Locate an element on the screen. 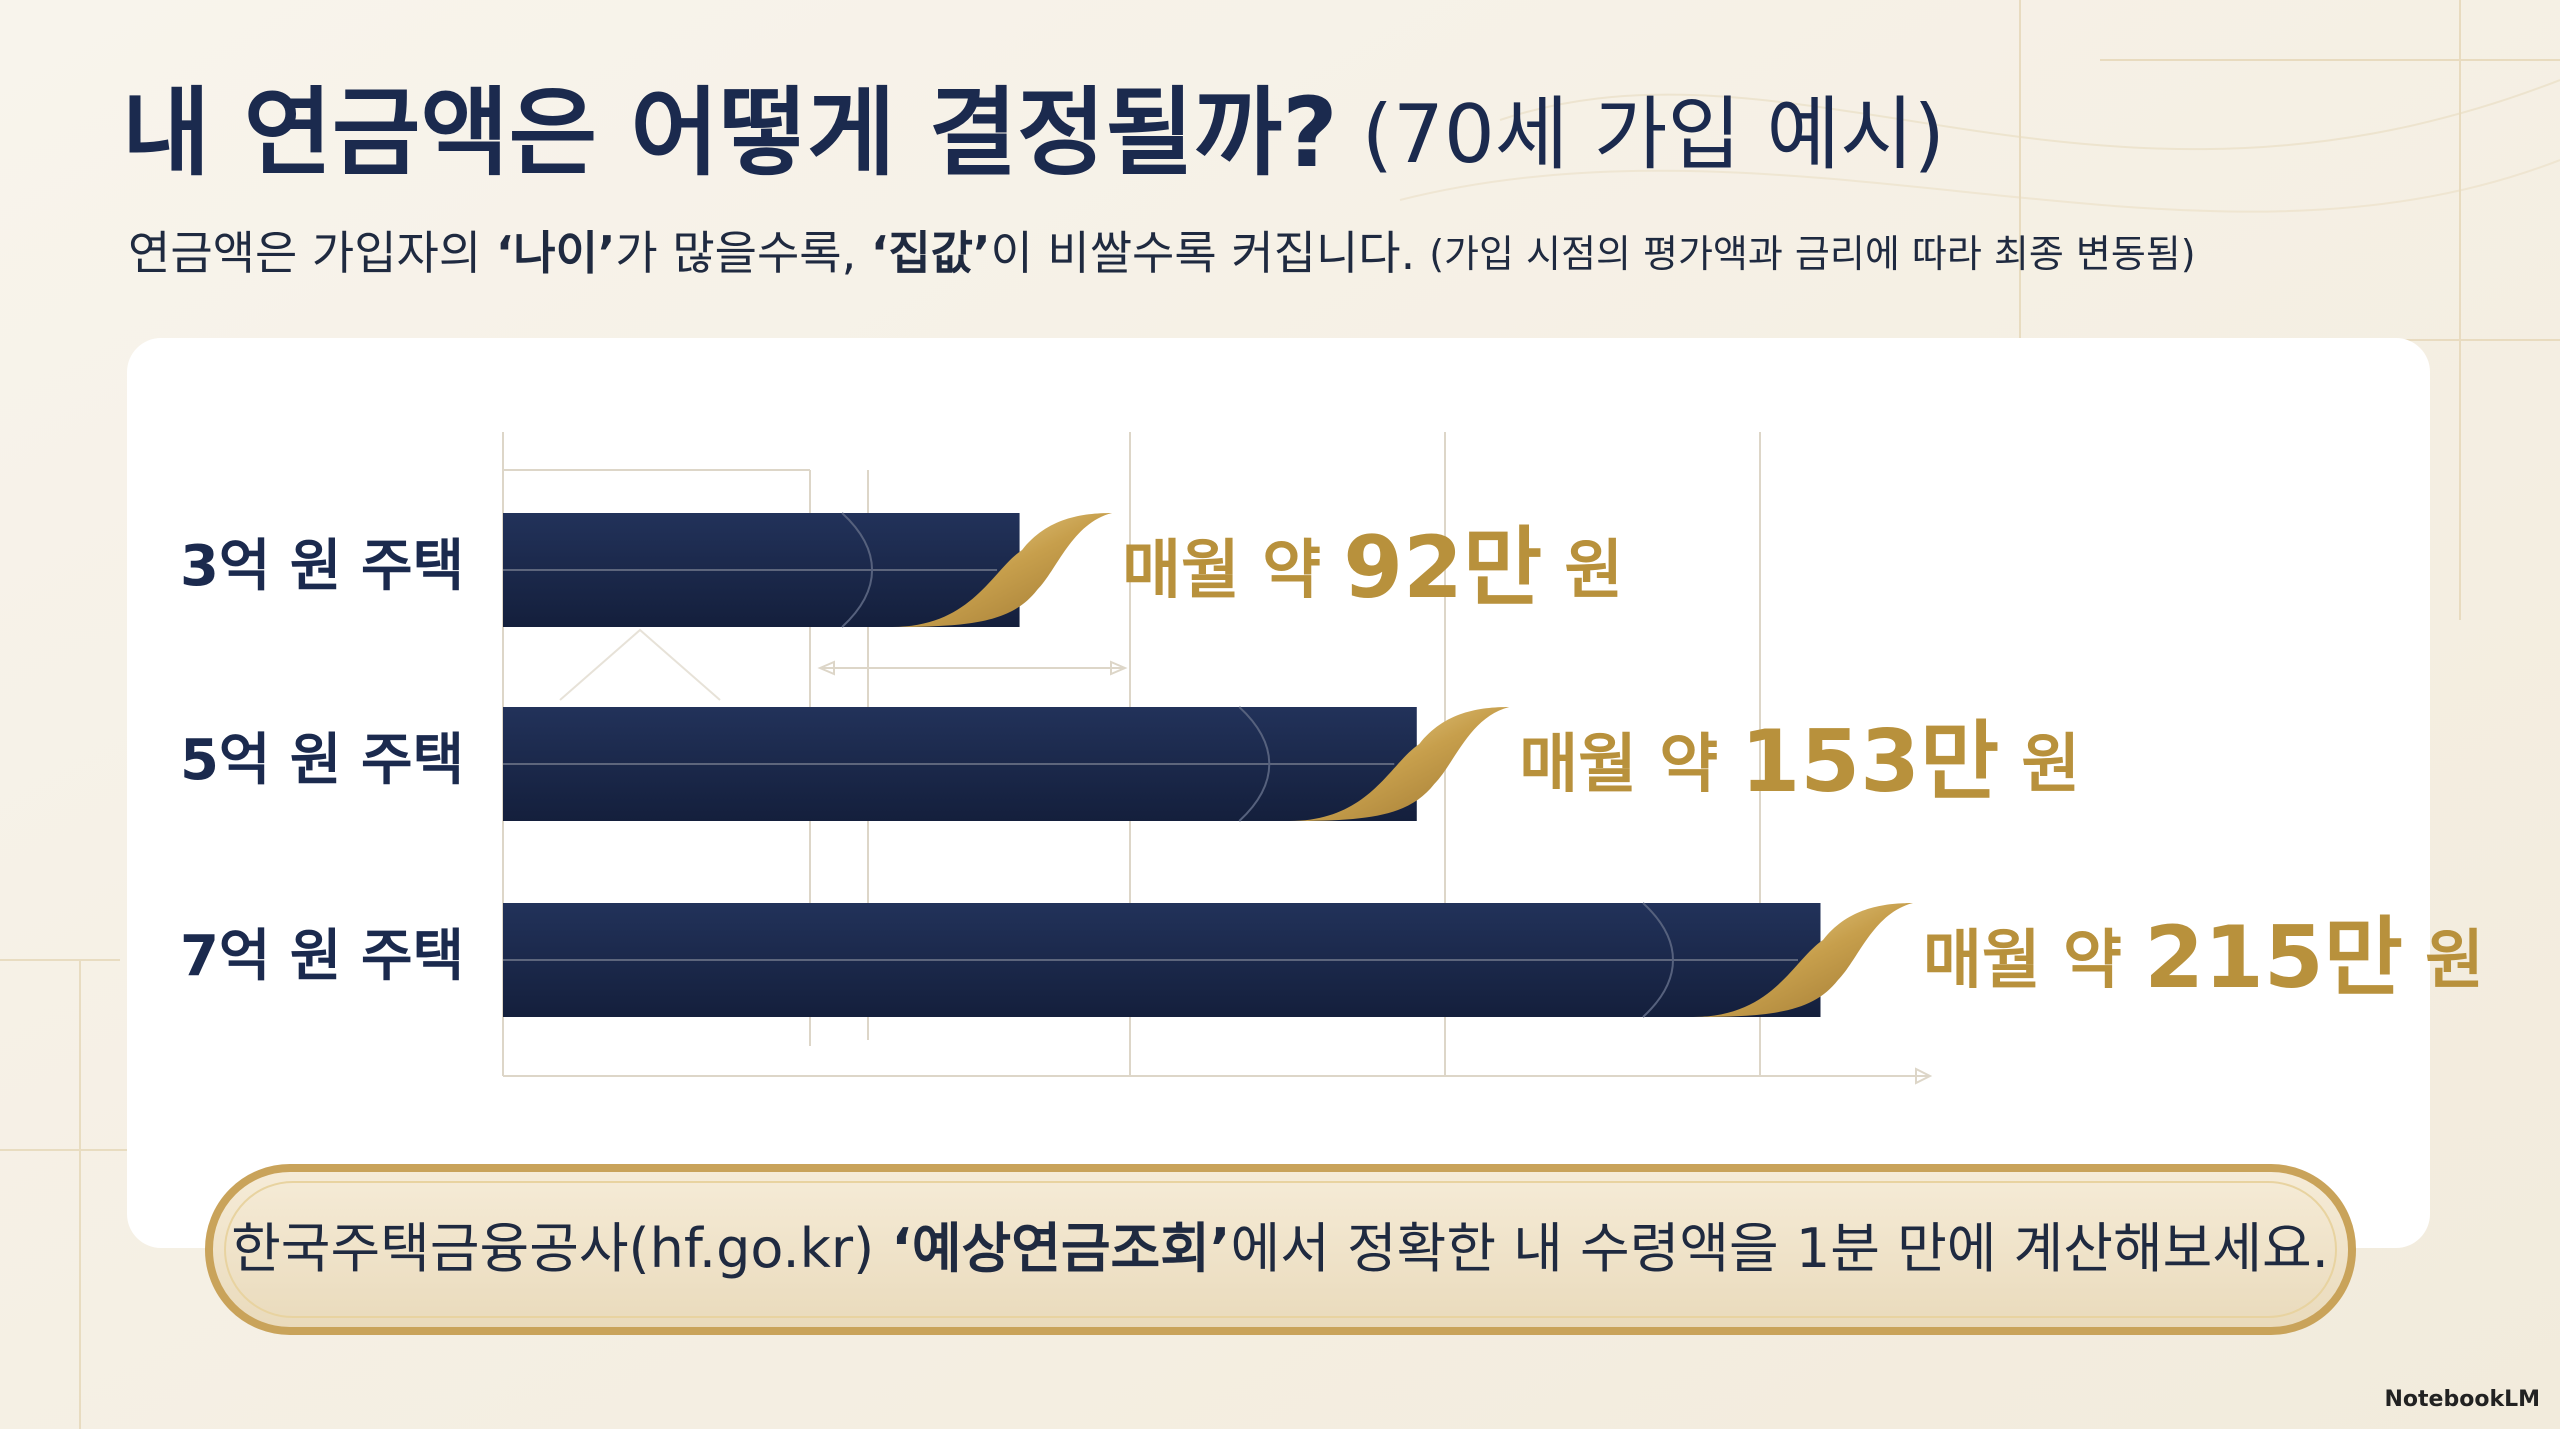  footer-banner-inner is located at coordinates (1280, 1249).